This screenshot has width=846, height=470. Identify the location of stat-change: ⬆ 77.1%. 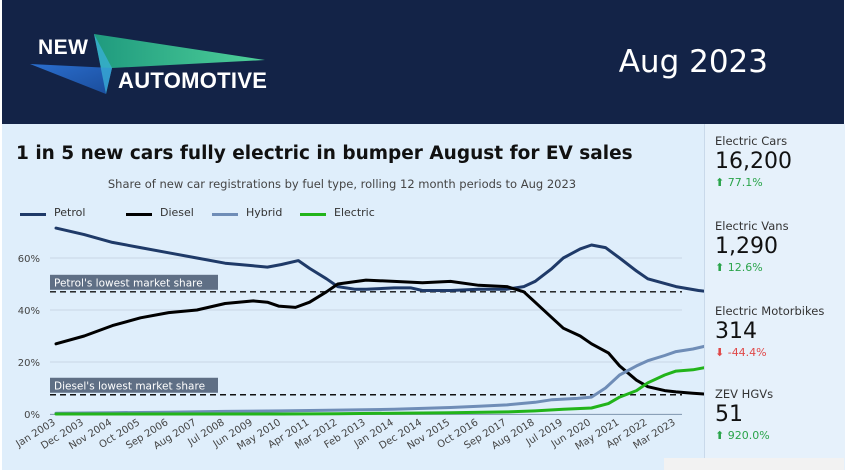
(739, 182).